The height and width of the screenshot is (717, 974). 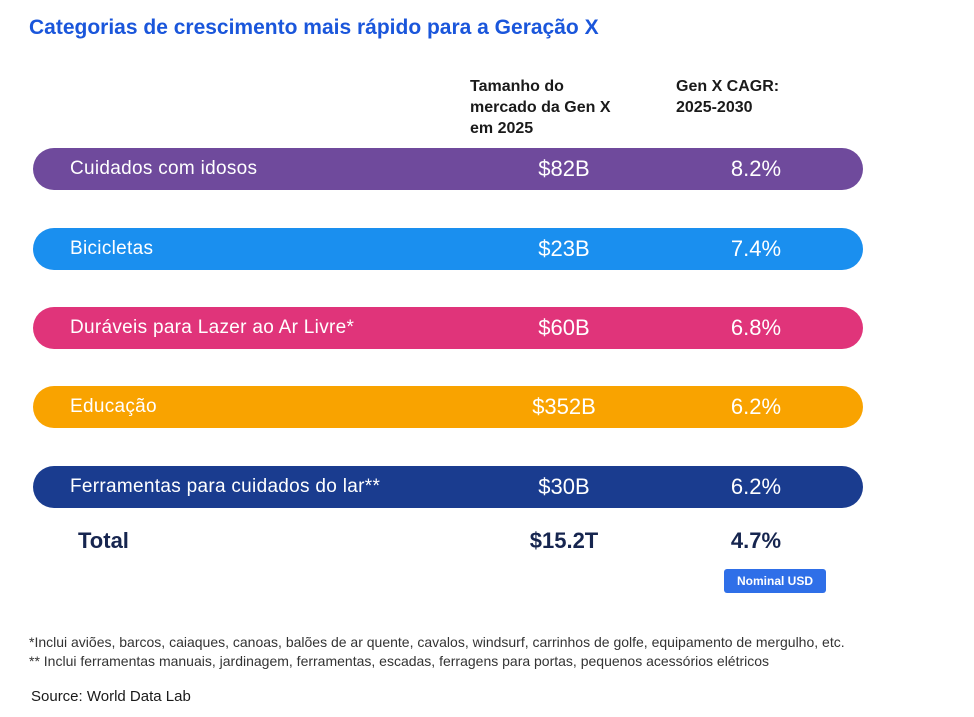 I want to click on market-size-value: $60B, so click(x=564, y=327).